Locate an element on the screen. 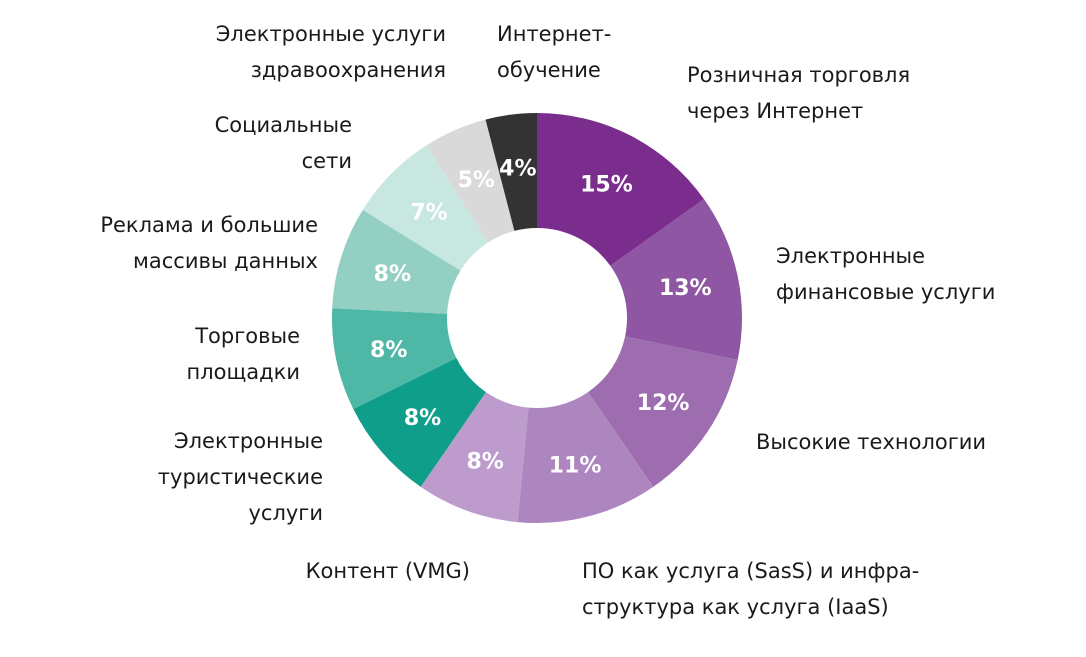 This screenshot has height=657, width=1086. label-marketplaces: Торговые площадки is located at coordinates (243, 354).